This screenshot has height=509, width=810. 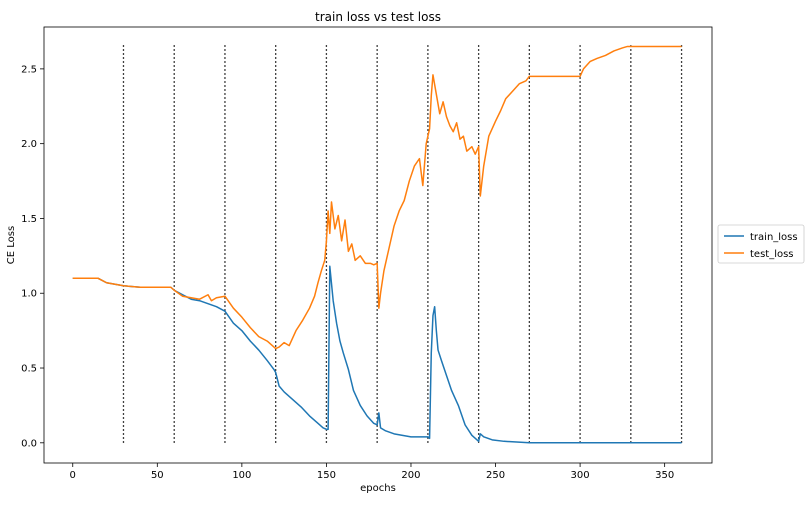 What do you see at coordinates (241, 475) in the screenshot?
I see `x-tick-label: 100` at bounding box center [241, 475].